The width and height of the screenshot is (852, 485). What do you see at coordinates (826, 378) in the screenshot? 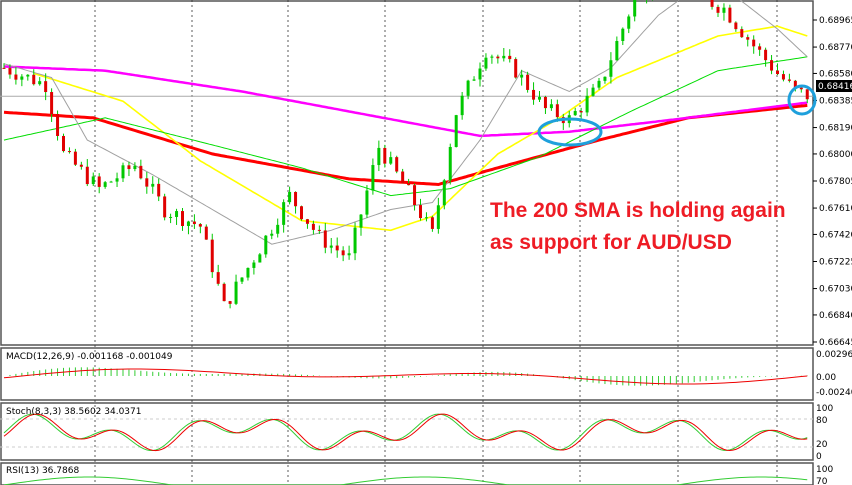
I see `macd-tick-label: 0.00` at bounding box center [826, 378].